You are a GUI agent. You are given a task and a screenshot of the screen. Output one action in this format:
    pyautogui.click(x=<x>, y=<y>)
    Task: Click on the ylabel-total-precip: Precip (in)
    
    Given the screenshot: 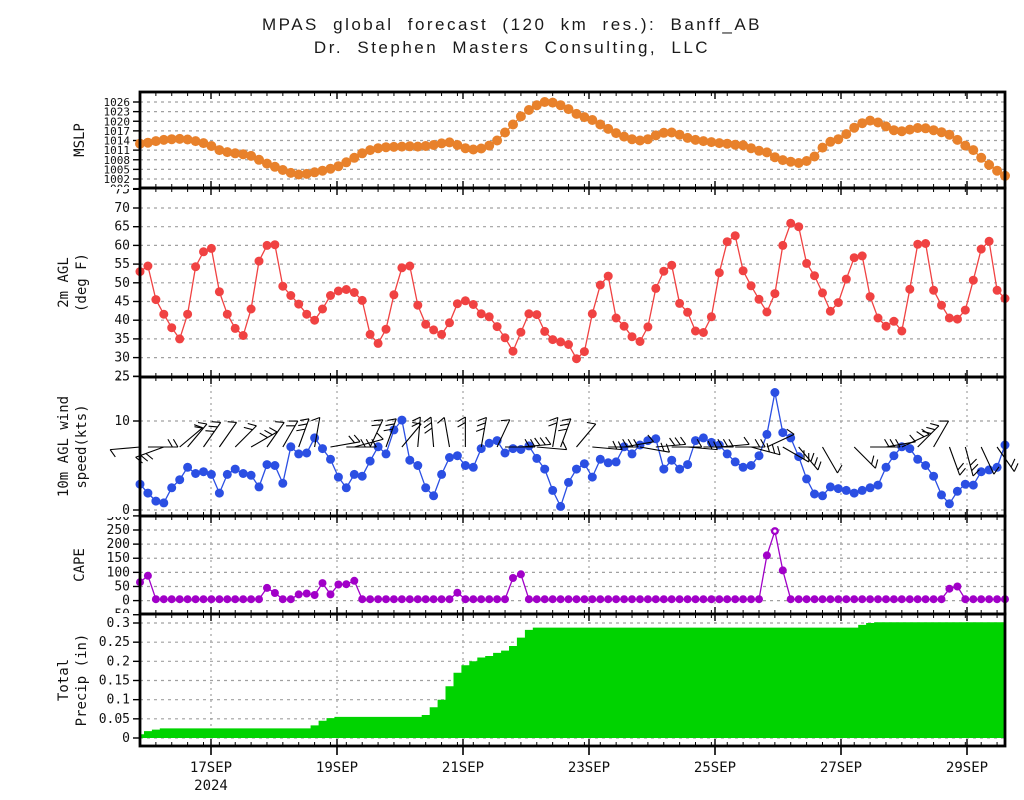 What is the action you would take?
    pyautogui.click(x=82, y=680)
    